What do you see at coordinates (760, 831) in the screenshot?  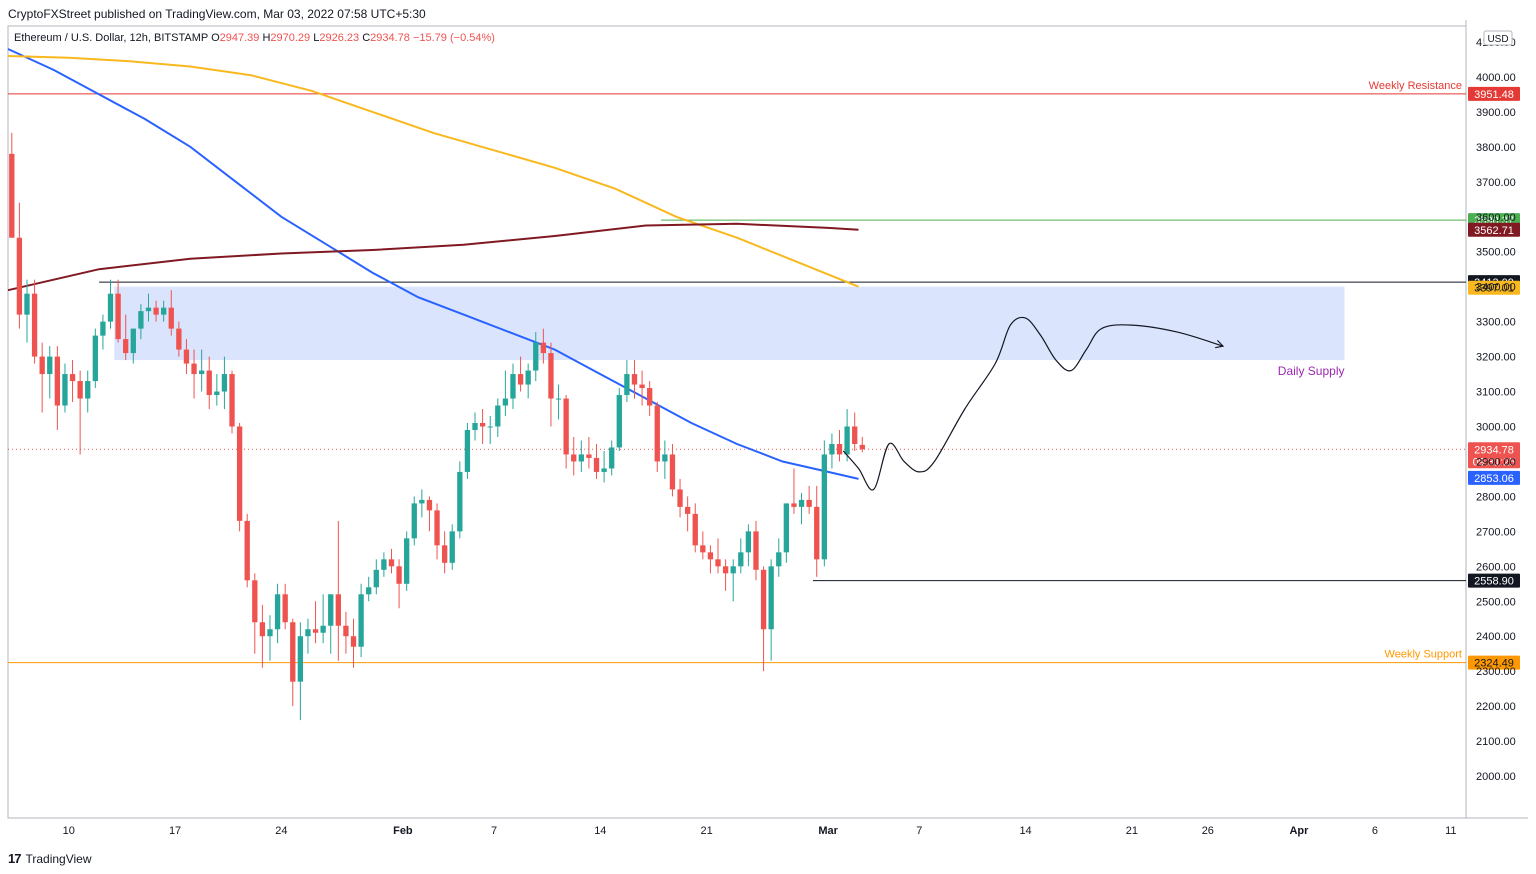 I see `time-axis: 10 17 24 Feb 7 14 21 Mar 7 14 21 26 Apr 6 11` at bounding box center [760, 831].